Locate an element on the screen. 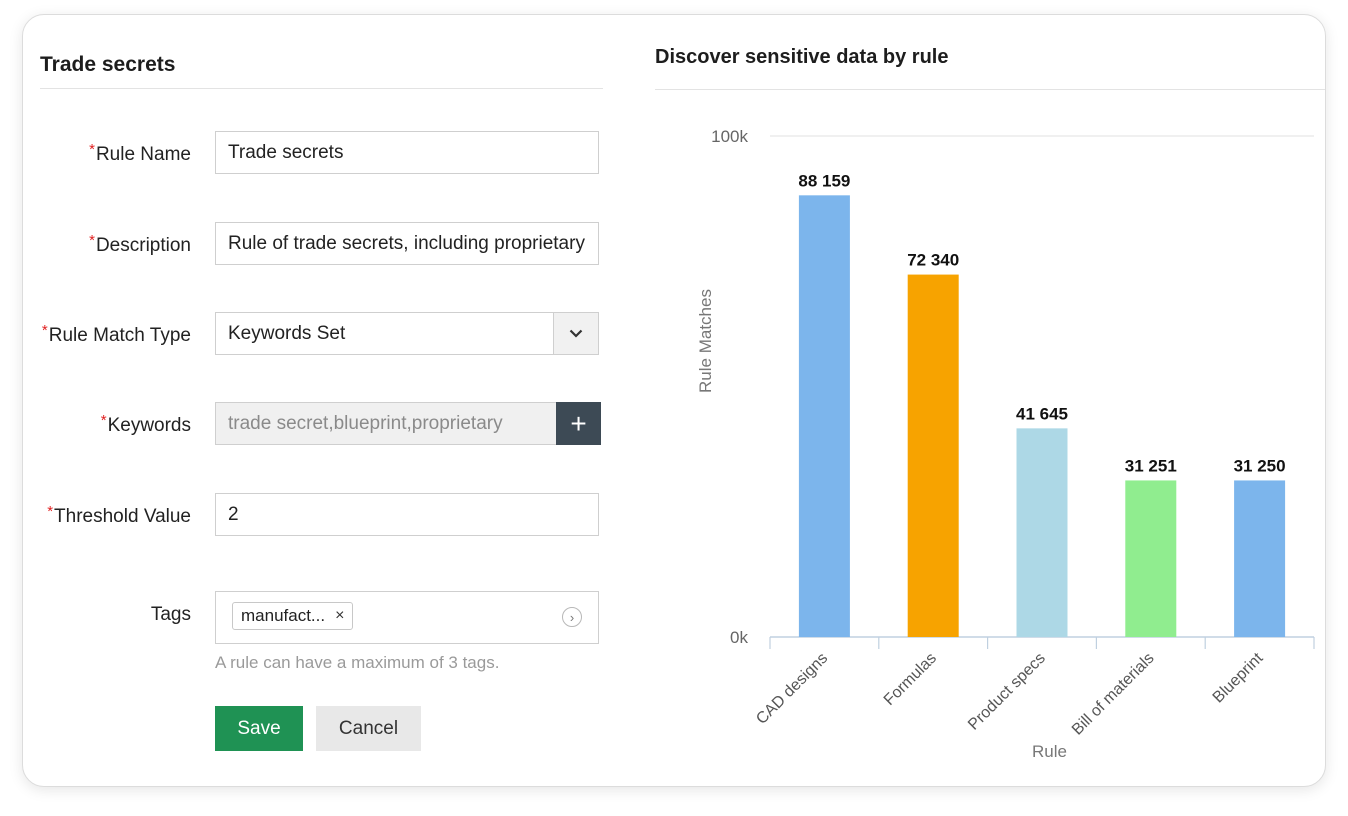 This screenshot has height=816, width=1348. chart-divider is located at coordinates (990, 89).